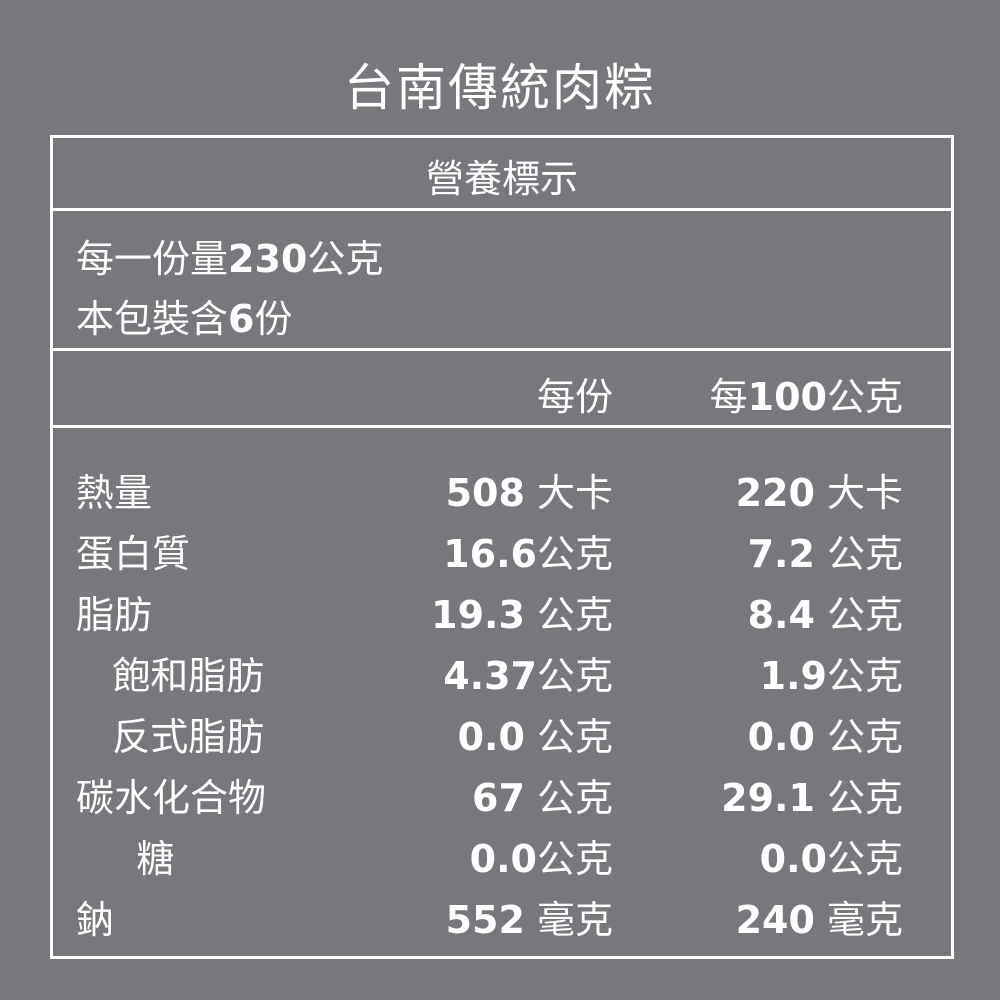  I want to click on per-serving-value: 4.37公克, so click(528, 672).